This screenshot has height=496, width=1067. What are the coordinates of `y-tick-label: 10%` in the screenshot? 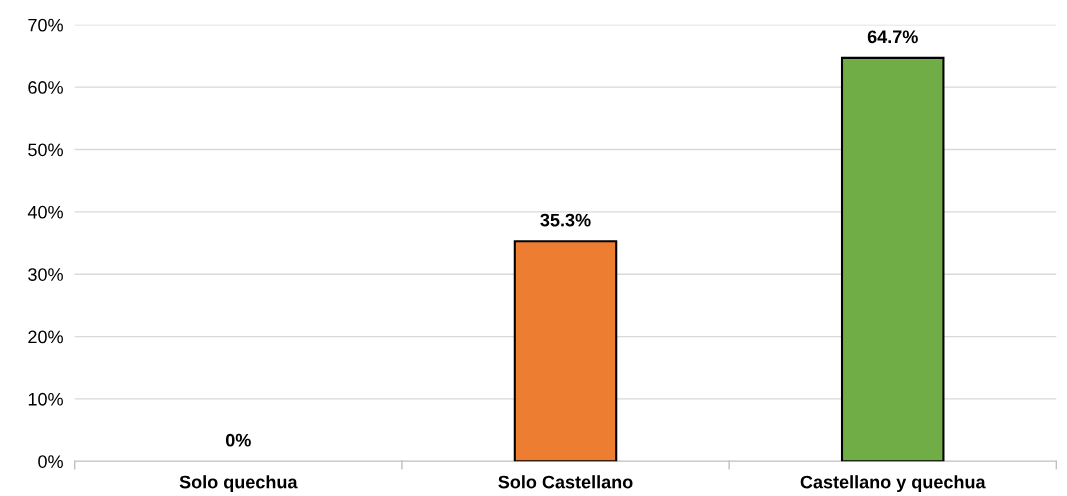 It's located at (45, 399).